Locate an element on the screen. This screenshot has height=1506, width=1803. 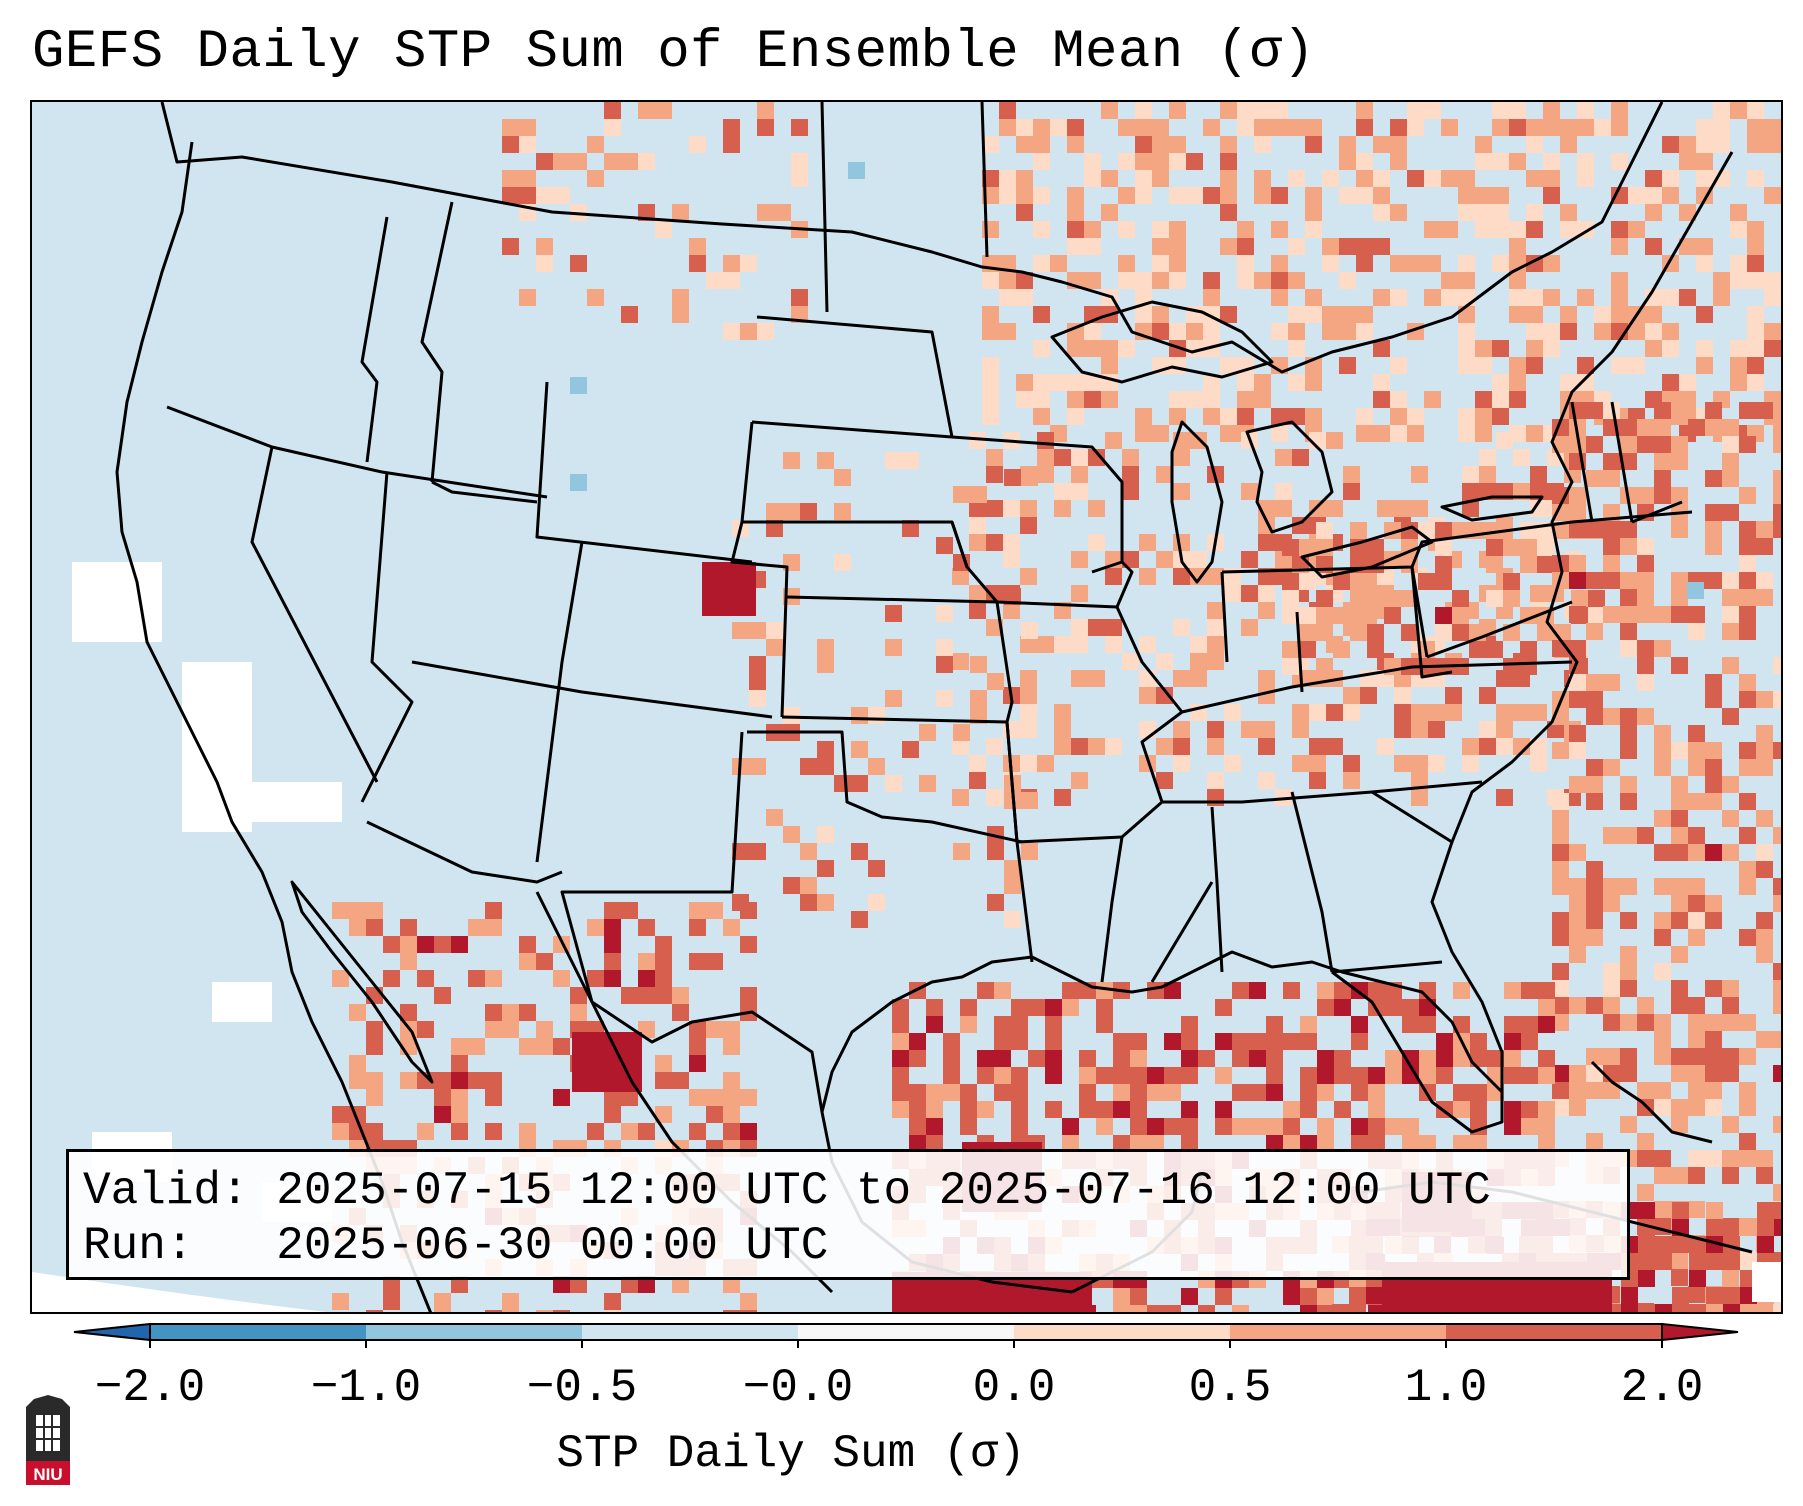
lake-ontario is located at coordinates (1492, 508).